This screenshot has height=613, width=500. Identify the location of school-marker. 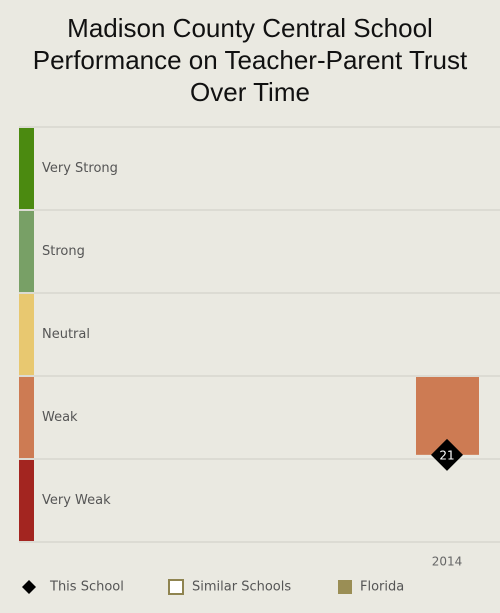
(447, 454).